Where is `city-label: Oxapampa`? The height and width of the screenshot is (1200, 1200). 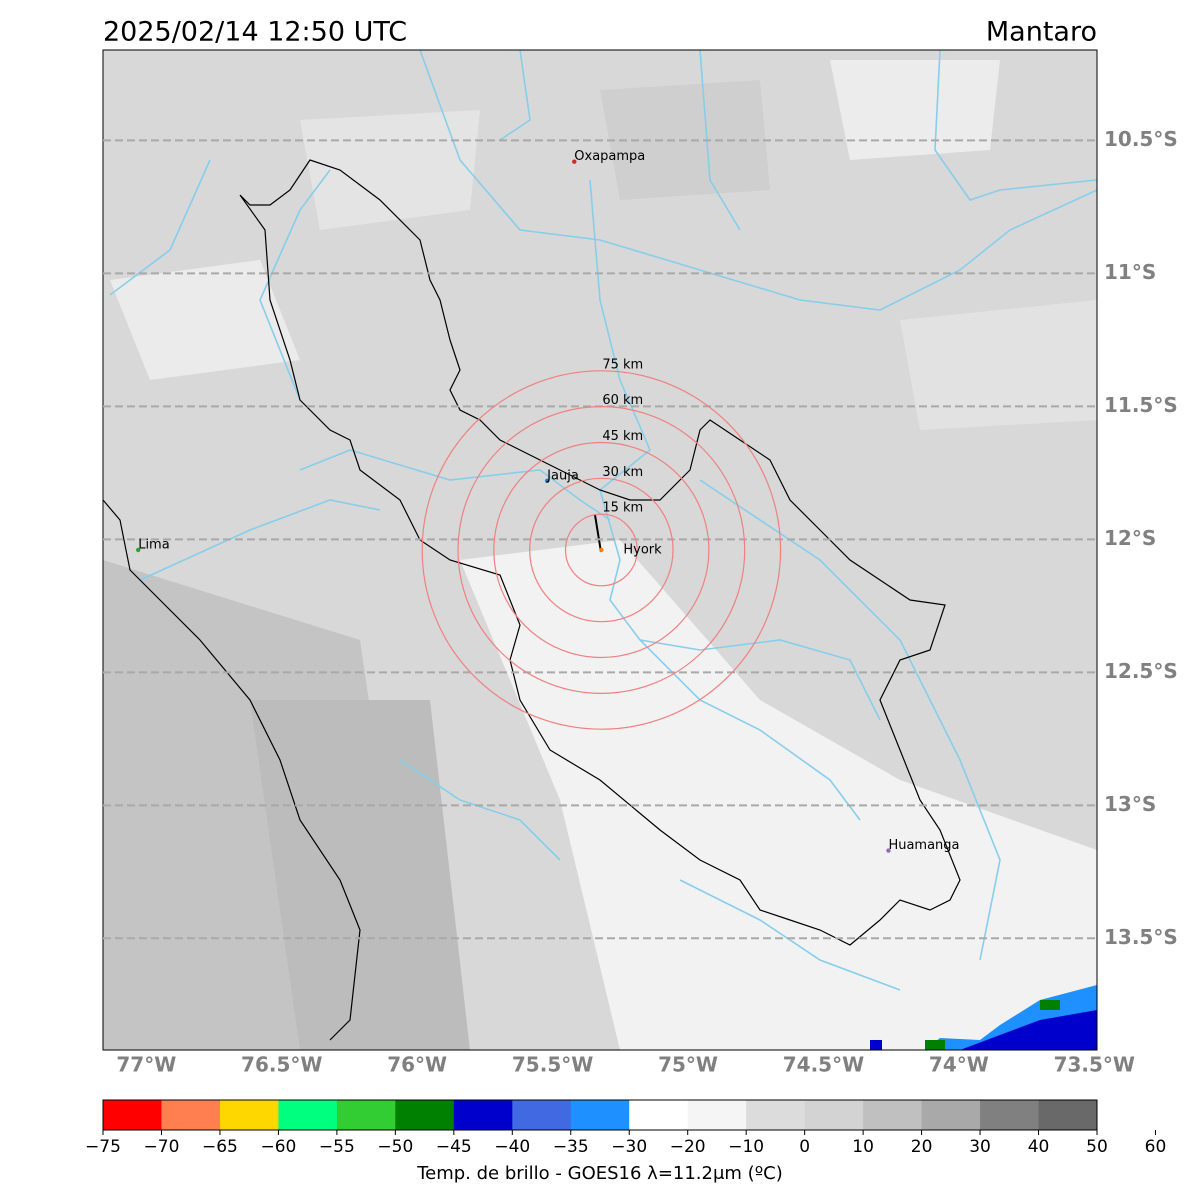
city-label: Oxapampa is located at coordinates (609, 156).